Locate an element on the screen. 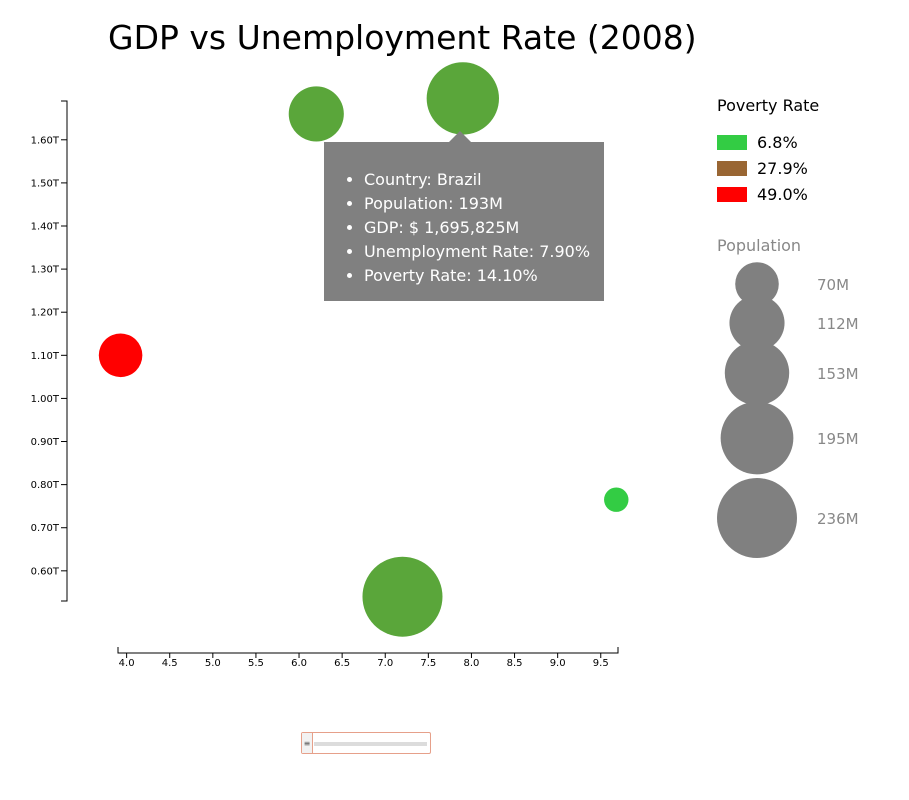 The width and height of the screenshot is (909, 800). tooltip-arrow is located at coordinates (460, 136).